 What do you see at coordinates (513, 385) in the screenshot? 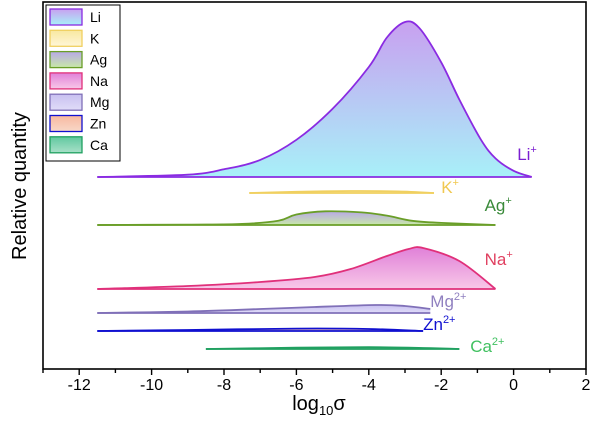
I see `x-tick-label: 0` at bounding box center [513, 385].